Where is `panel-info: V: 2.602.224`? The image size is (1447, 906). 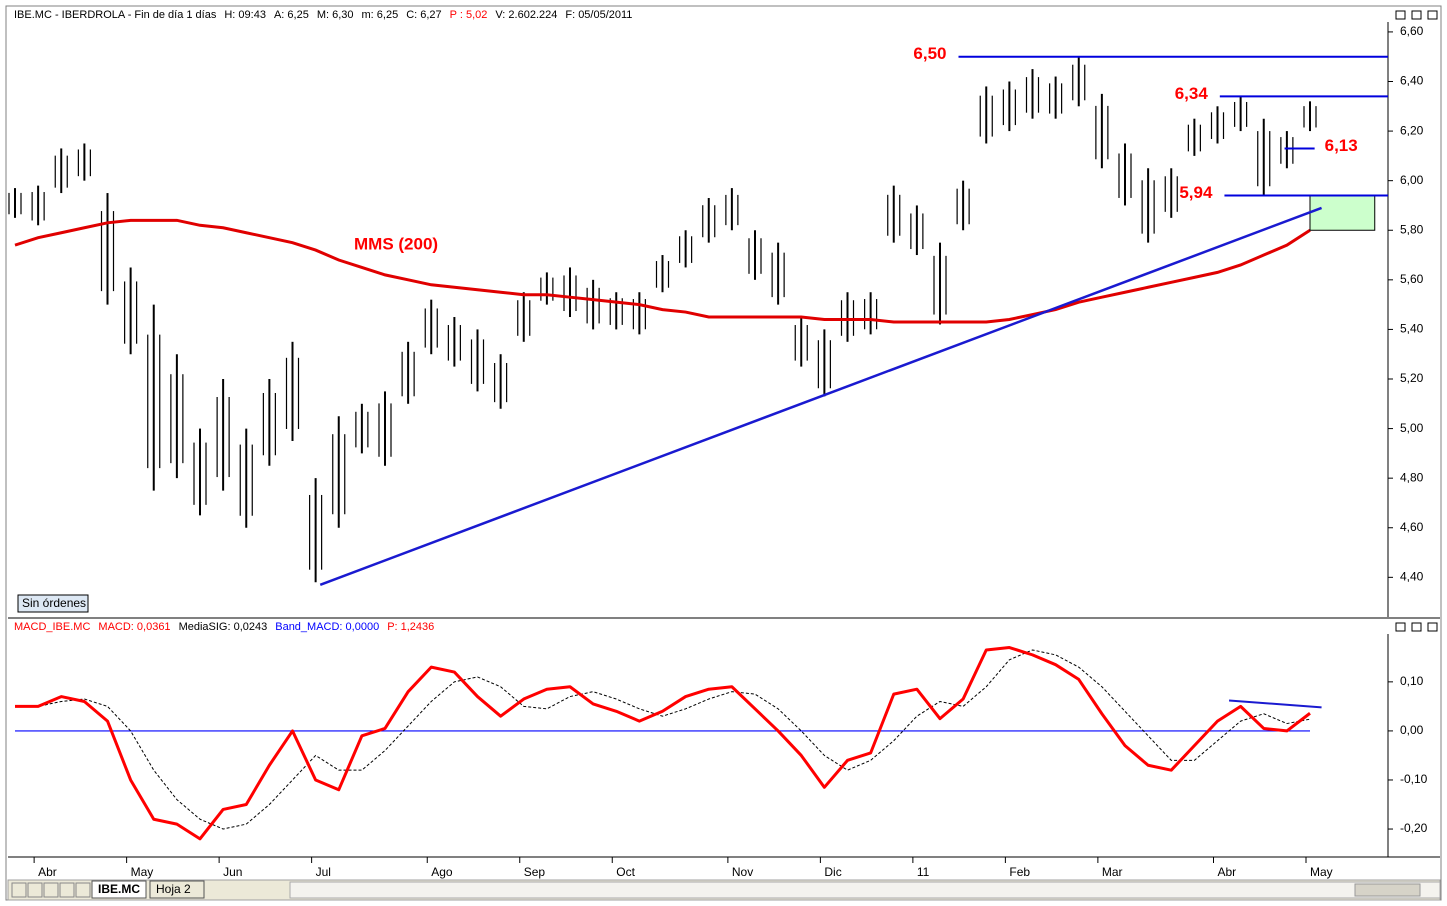 panel-info: V: 2.602.224 is located at coordinates (526, 15).